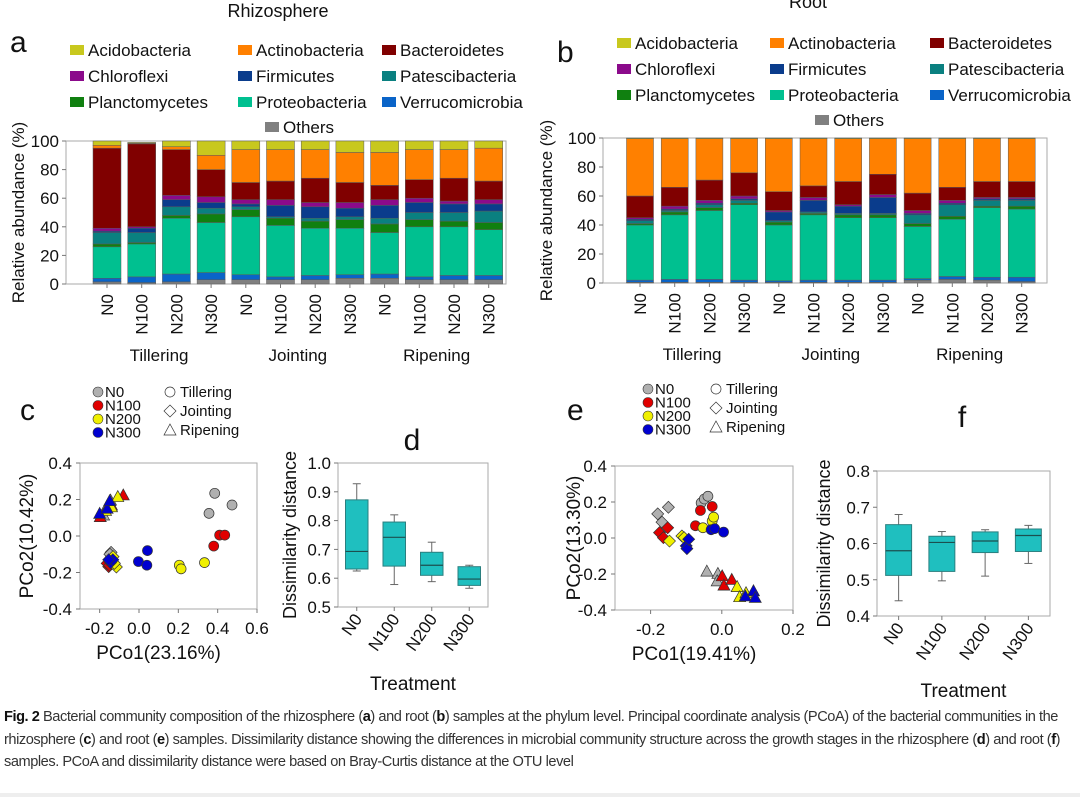 The height and width of the screenshot is (797, 1080). I want to click on legend-label: N300, so click(673, 430).